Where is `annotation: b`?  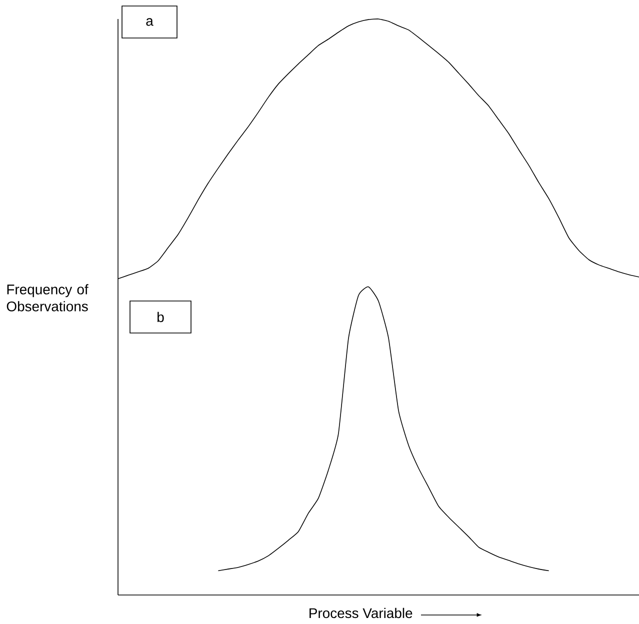 annotation: b is located at coordinates (161, 317).